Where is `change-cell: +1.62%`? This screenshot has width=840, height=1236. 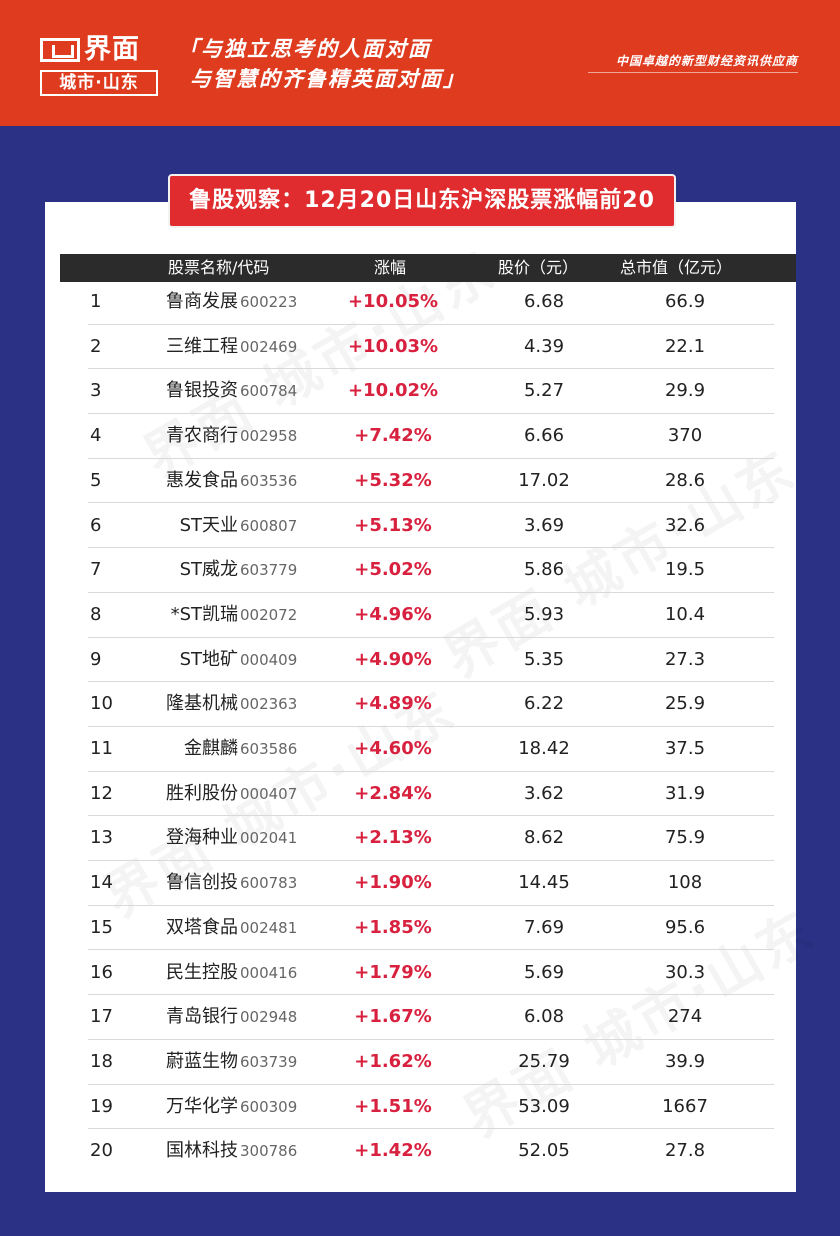
change-cell: +1.62% is located at coordinates (393, 1061).